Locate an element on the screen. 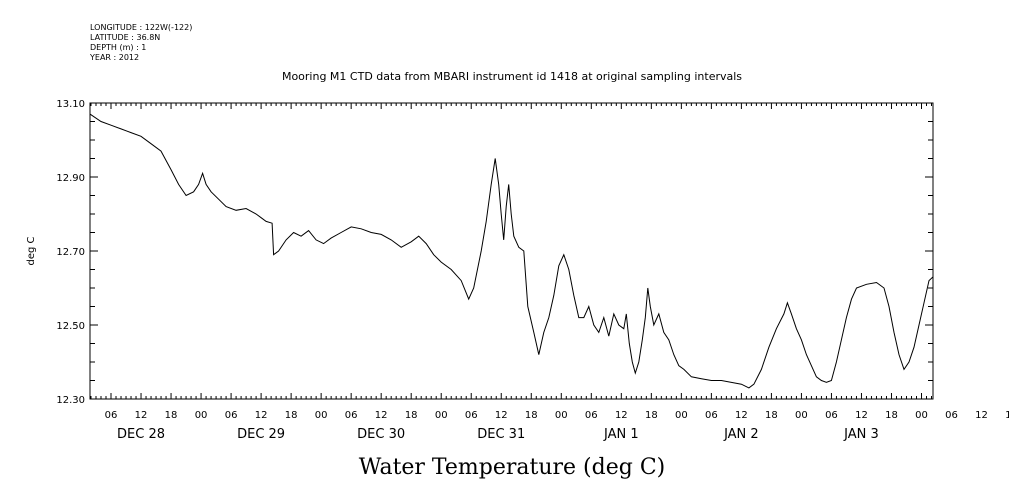 Image resolution: width=1009 pixels, height=504 pixels. y-tick-label: 12.70 is located at coordinates (70, 252).